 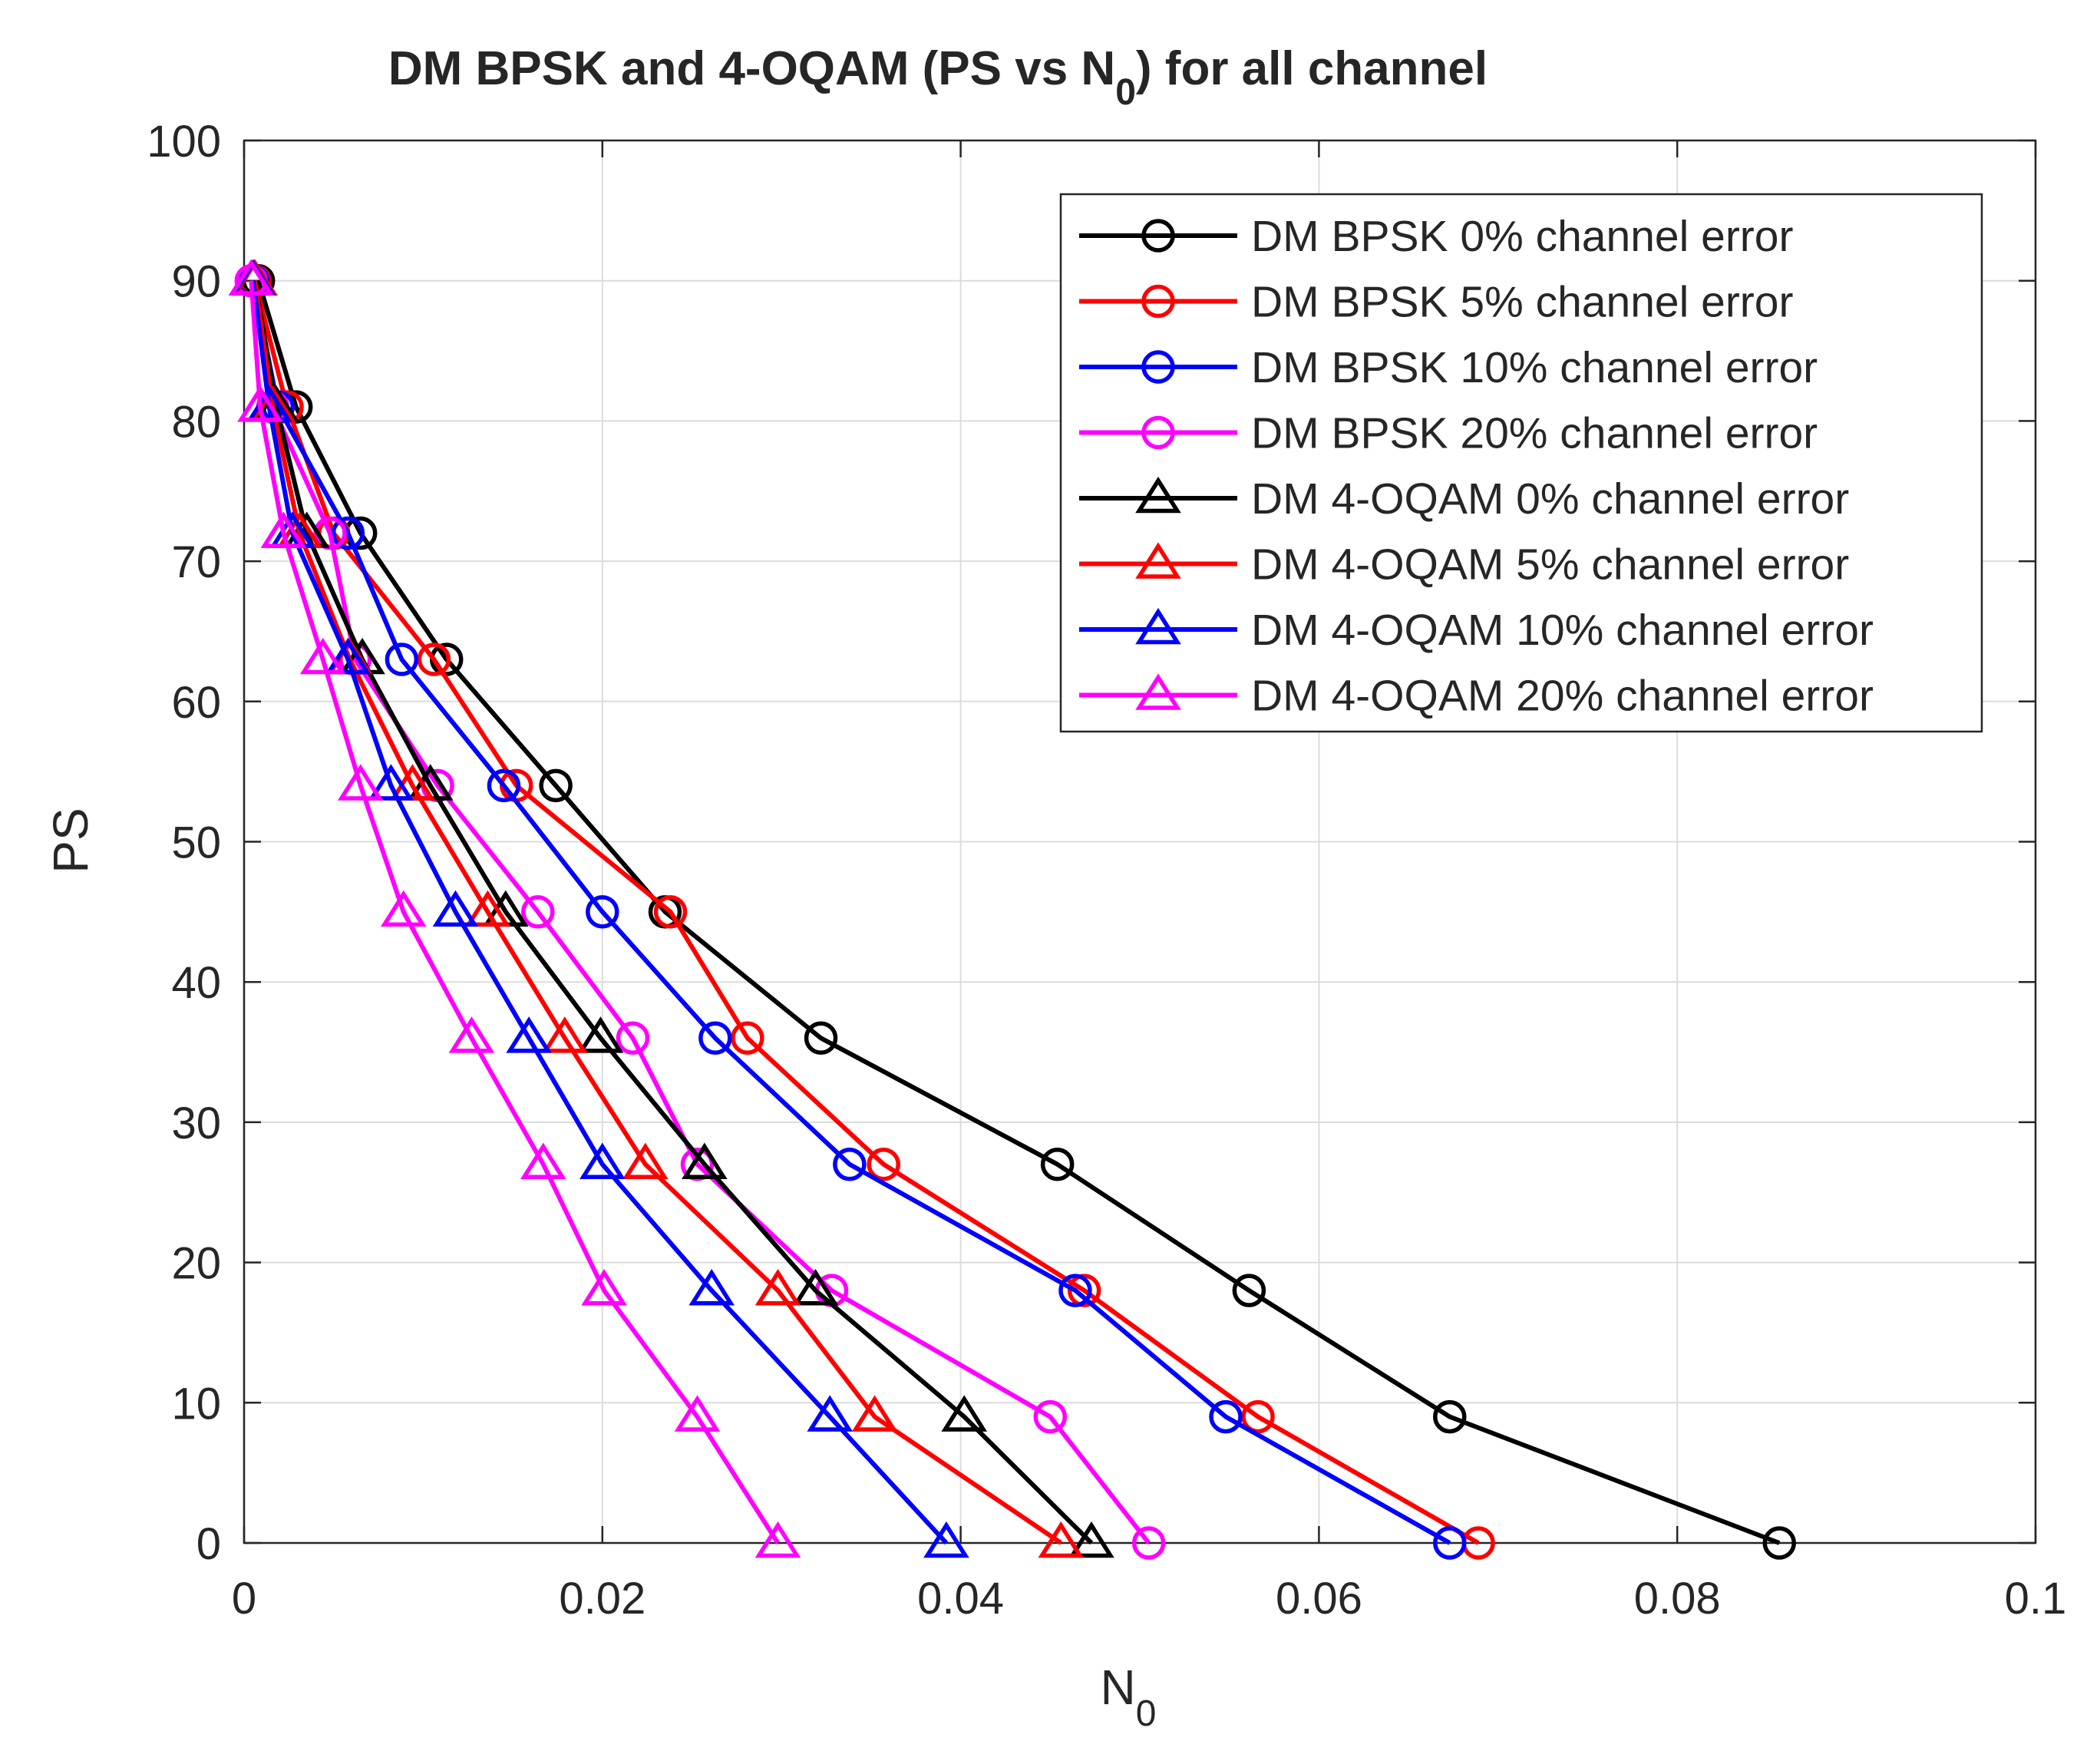 I want to click on y-tick-label: 10, so click(x=196, y=1404).